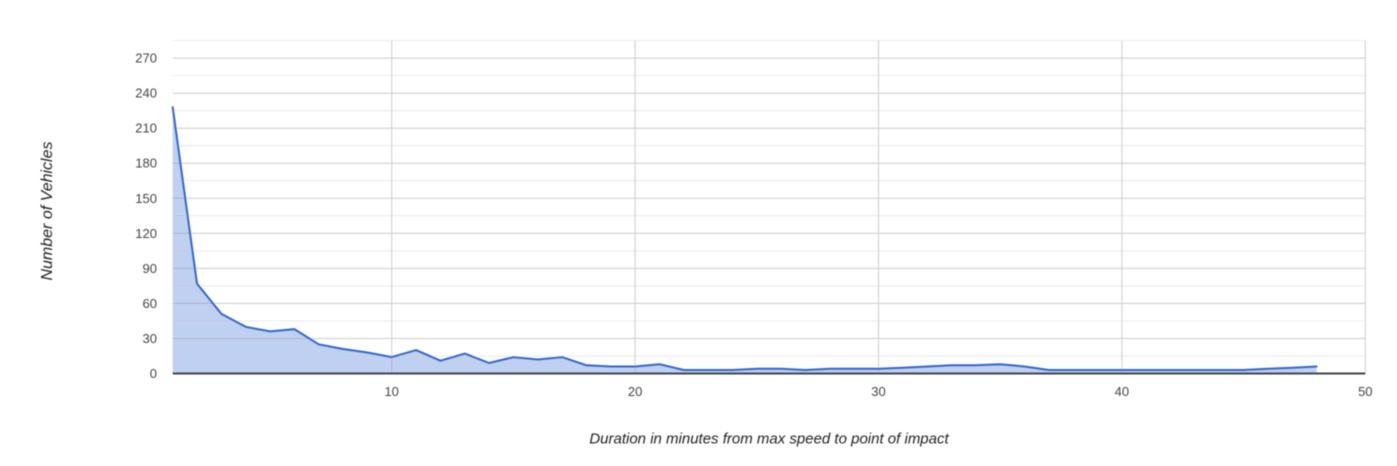  I want to click on svg-text: 90, so click(150, 268).